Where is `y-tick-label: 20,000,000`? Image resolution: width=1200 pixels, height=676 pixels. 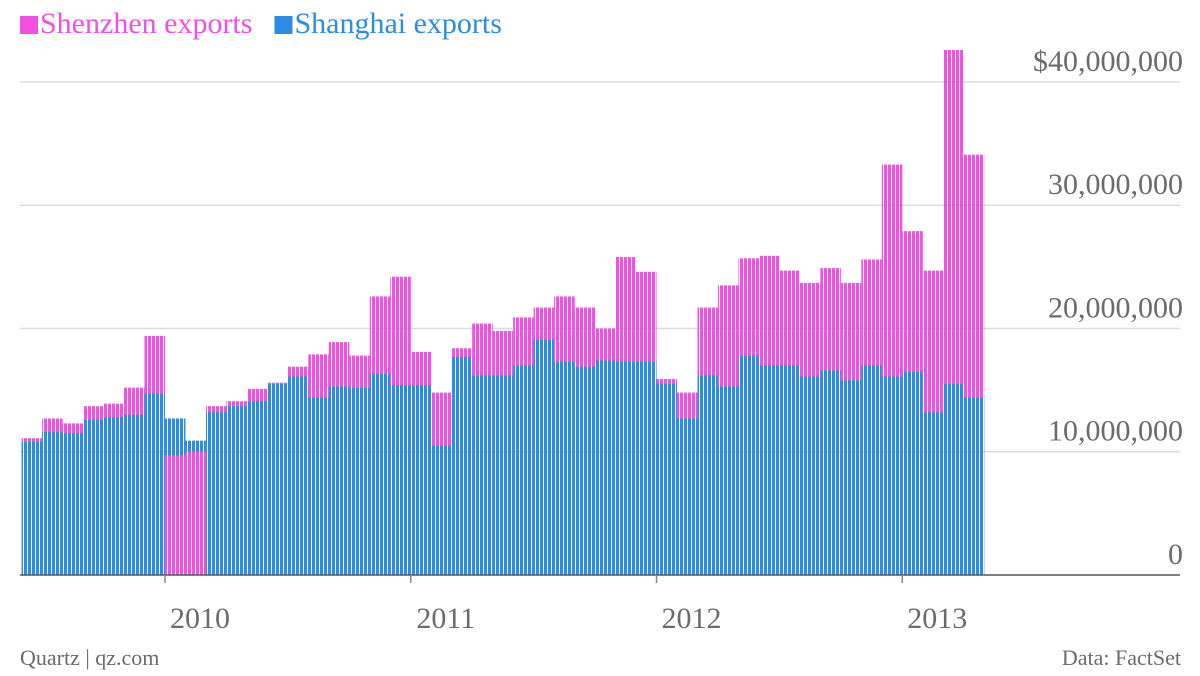
y-tick-label: 20,000,000 is located at coordinates (1115, 307).